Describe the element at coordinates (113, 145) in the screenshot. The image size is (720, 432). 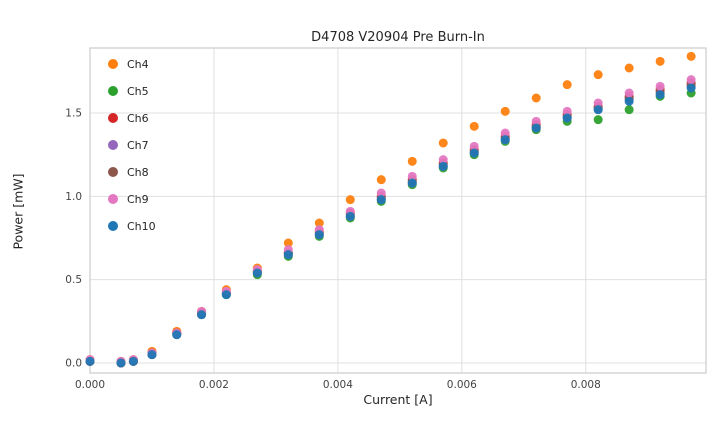
I see `legend-marker-Ch7` at that location.